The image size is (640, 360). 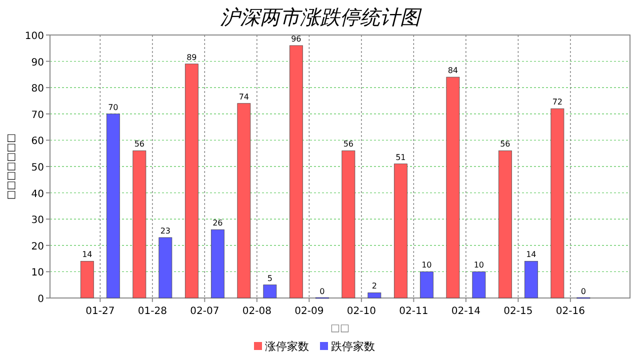 What do you see at coordinates (518, 311) in the screenshot?
I see `x-tick-label: 02-15` at bounding box center [518, 311].